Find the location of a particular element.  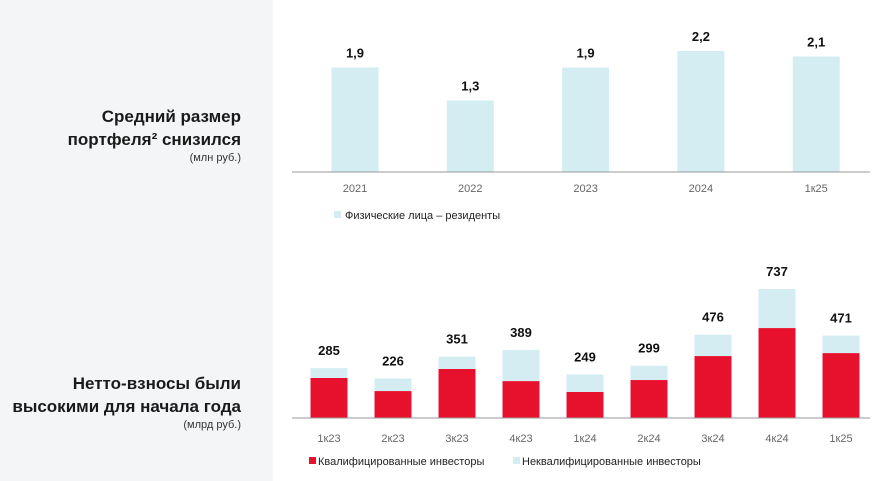

x-tick-label: 2к24 is located at coordinates (648, 439).